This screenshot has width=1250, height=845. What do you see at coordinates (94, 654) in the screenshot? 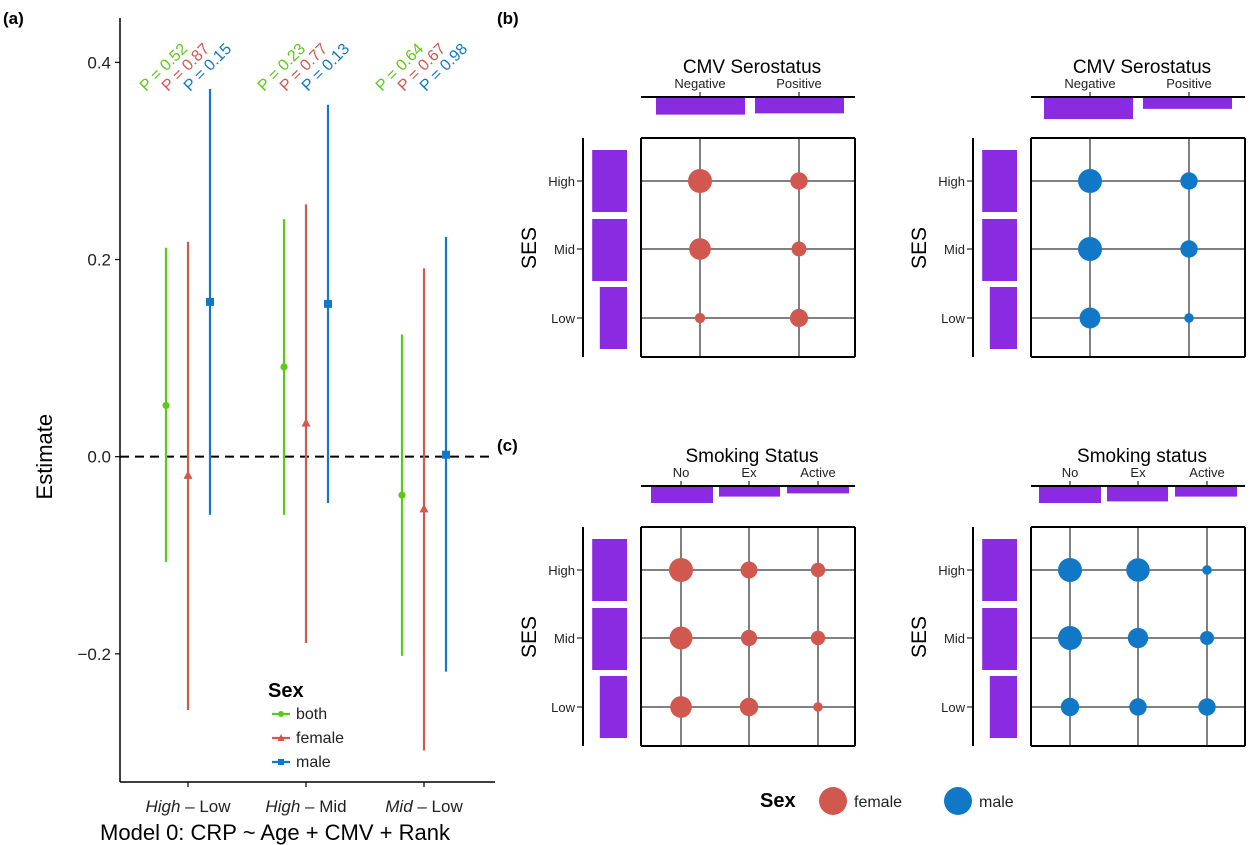
I see `y-tick-label: −0.2` at bounding box center [94, 654].